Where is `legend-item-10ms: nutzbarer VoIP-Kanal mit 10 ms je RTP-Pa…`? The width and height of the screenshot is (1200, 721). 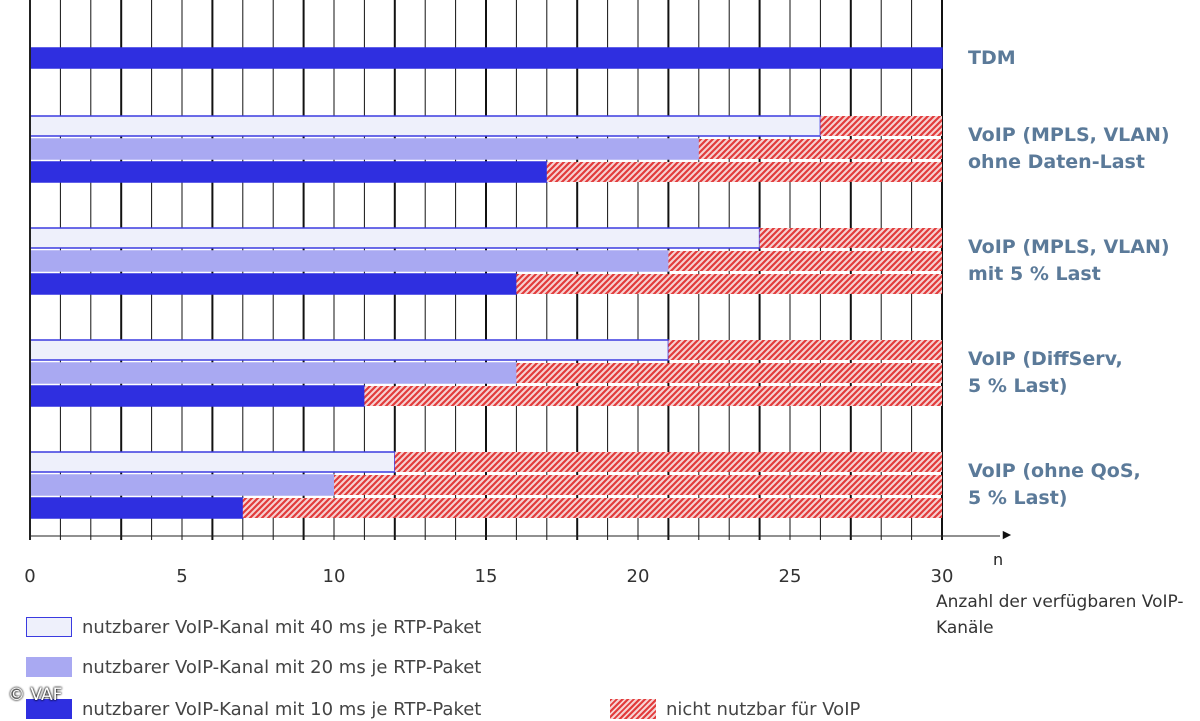
legend-item-10ms: nutzbarer VoIP-Kanal mit 10 ms je RTP-Pa… is located at coordinates (253, 709).